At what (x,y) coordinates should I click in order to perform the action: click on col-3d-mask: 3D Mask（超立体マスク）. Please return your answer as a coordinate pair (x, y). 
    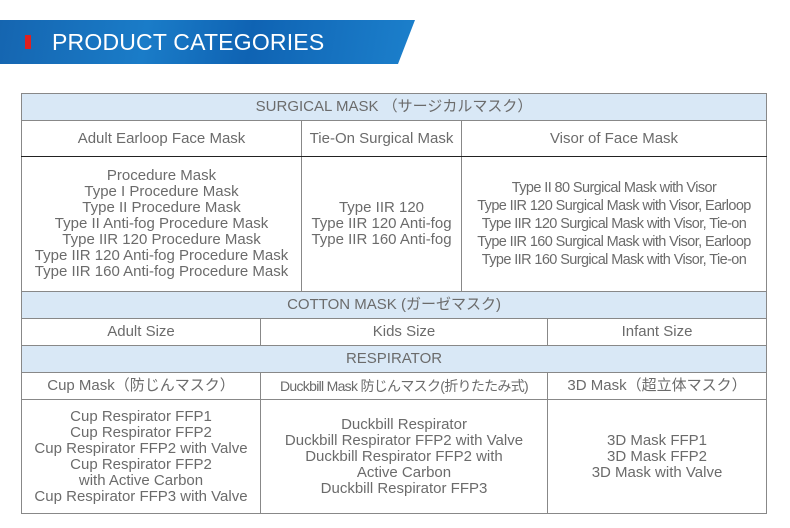
    Looking at the image, I should click on (657, 386).